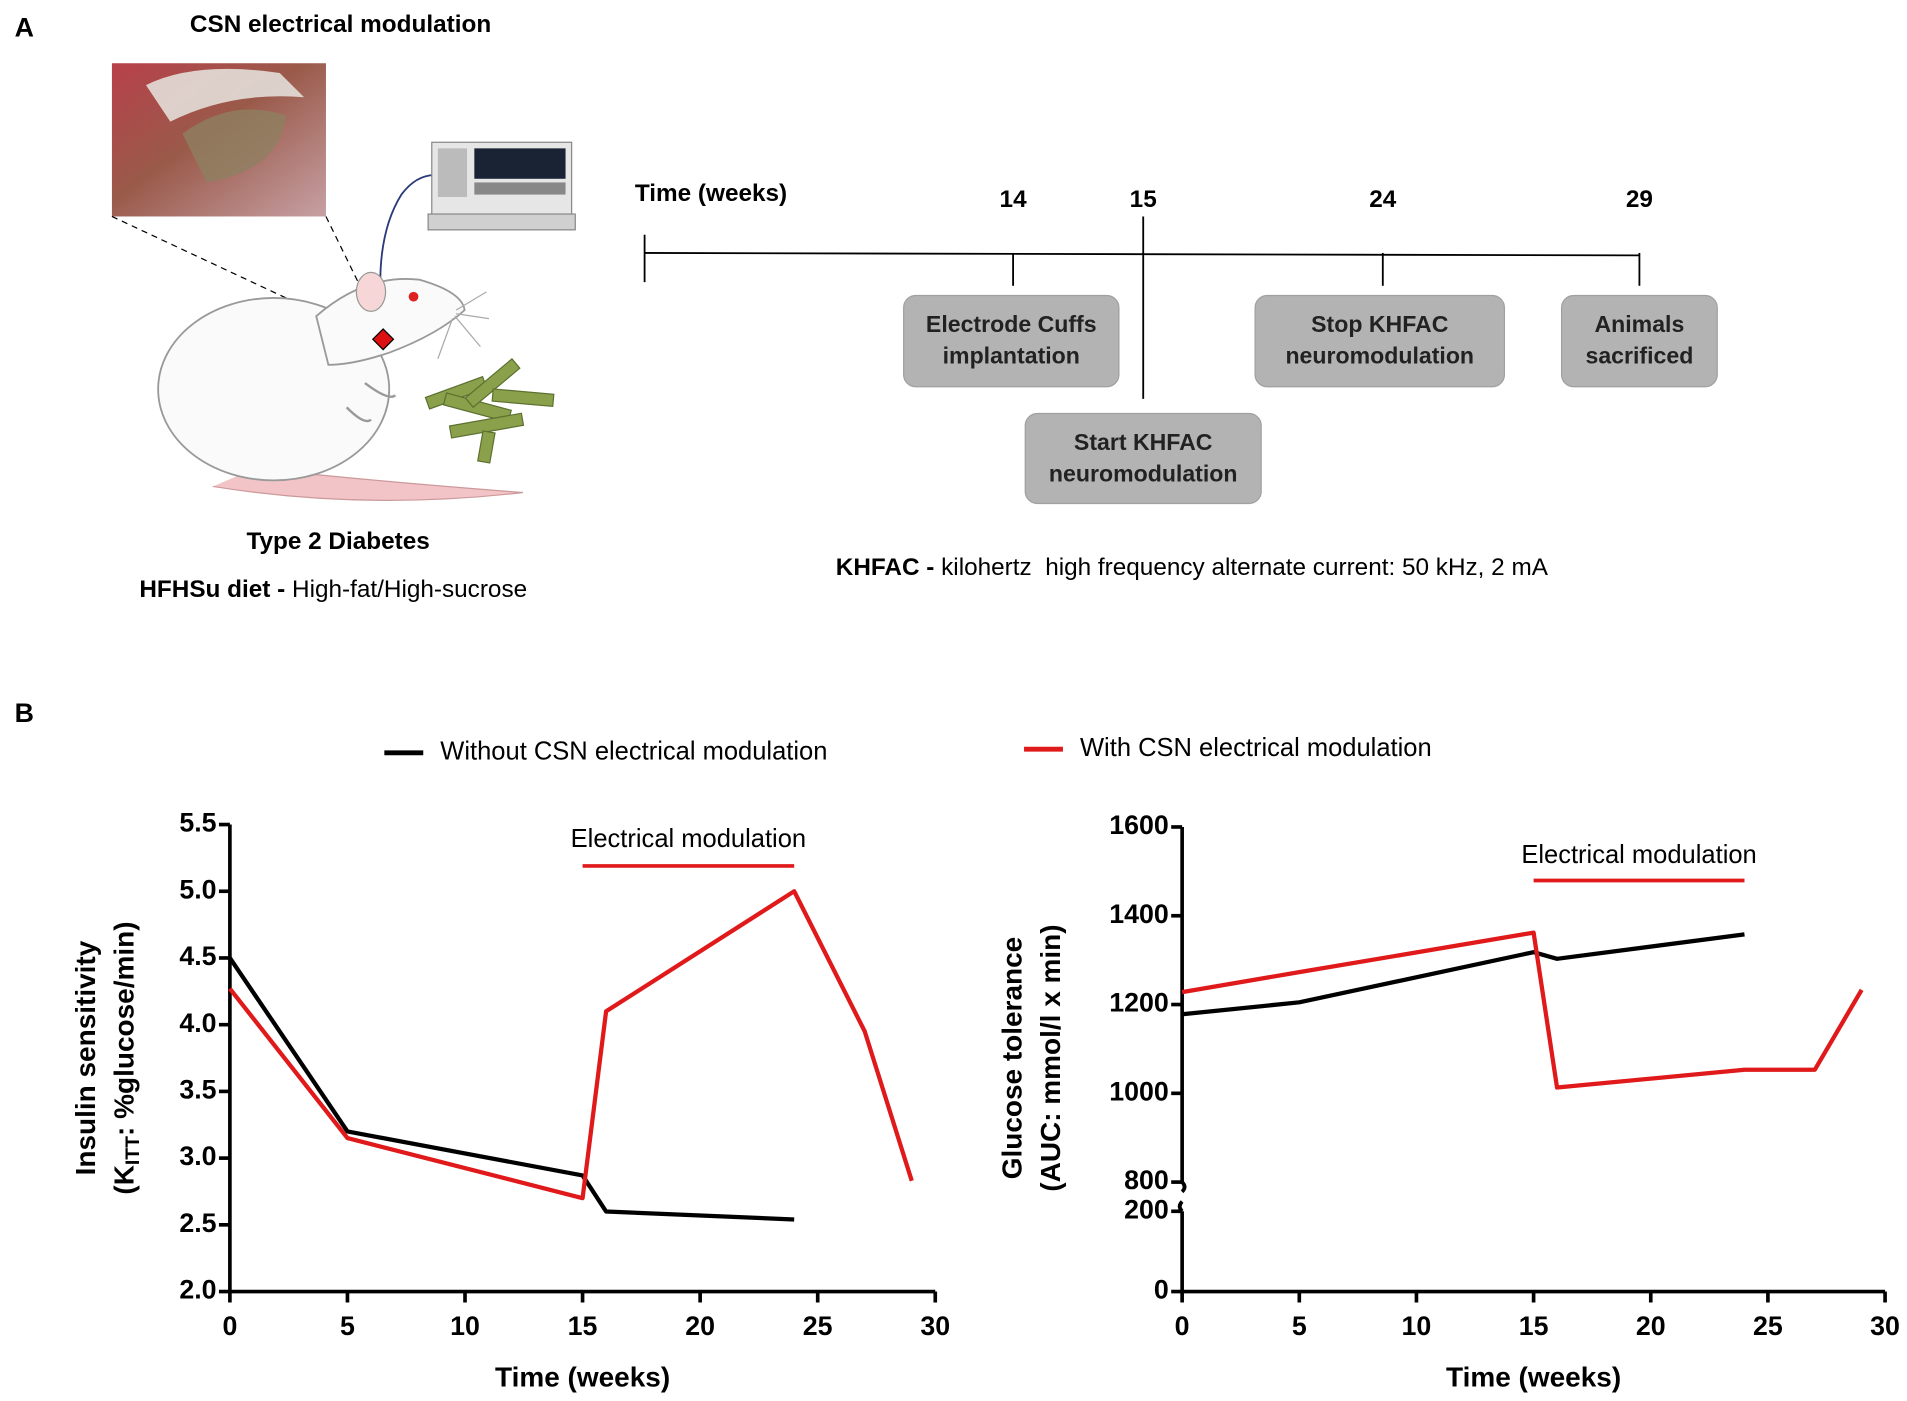 This screenshot has width=1907, height=1401. Describe the element at coordinates (1639, 324) in the screenshot. I see `timeline-box-text: Animals` at that location.